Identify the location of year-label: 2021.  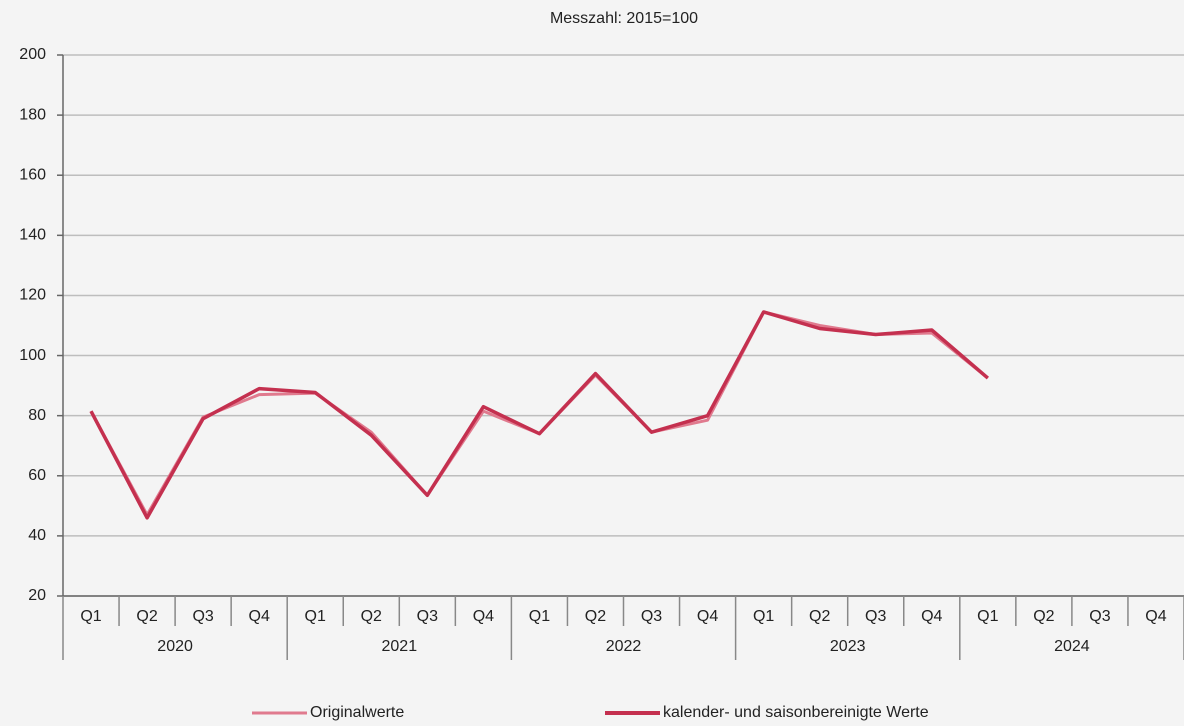
(400, 646).